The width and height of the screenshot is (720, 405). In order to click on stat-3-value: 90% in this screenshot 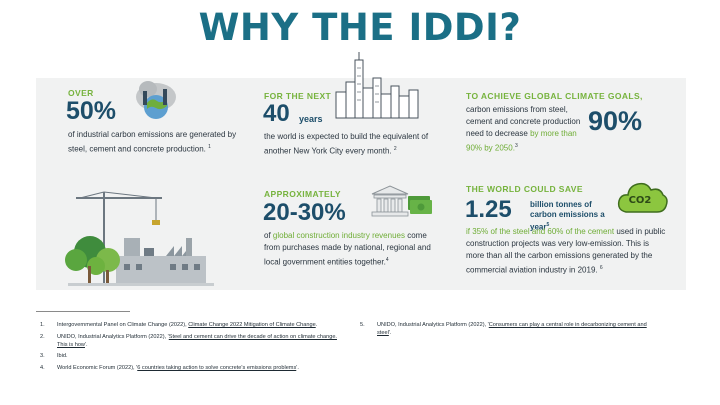, I will do `click(615, 121)`.